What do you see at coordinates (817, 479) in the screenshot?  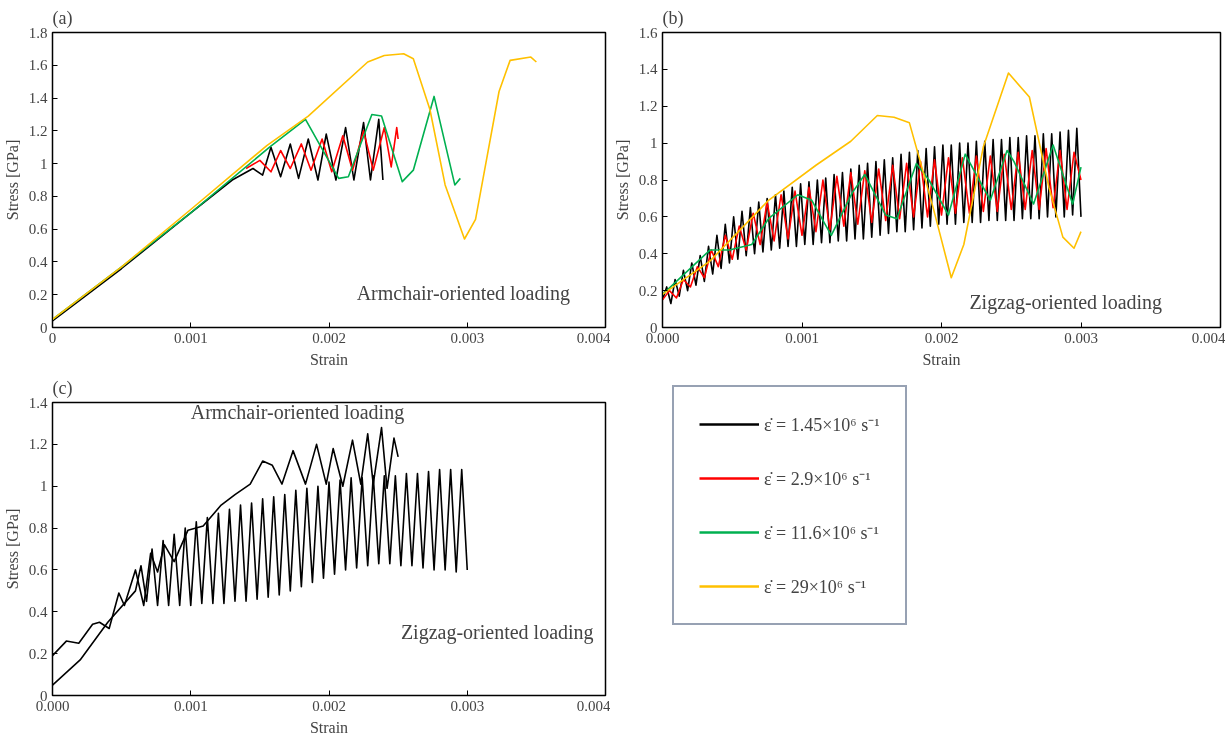 I see `legend-label: ε̇ = 2.9×10⁶ s⁻¹` at bounding box center [817, 479].